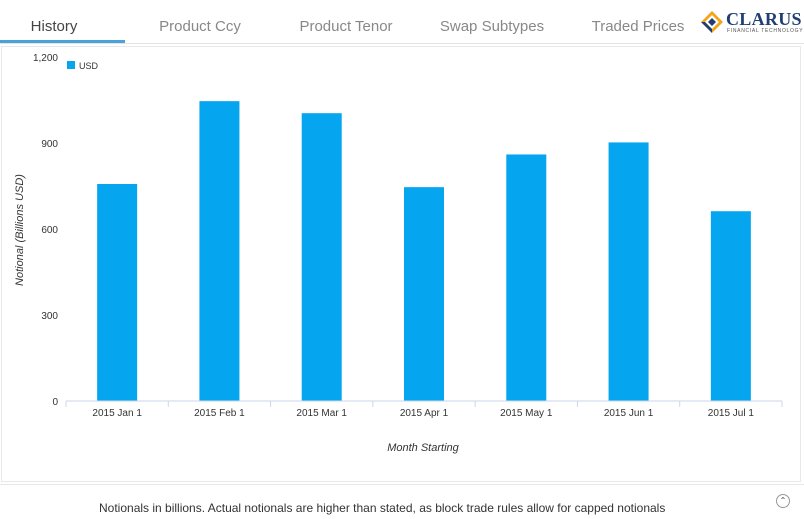 Image resolution: width=804 pixels, height=519 pixels. What do you see at coordinates (49, 230) in the screenshot?
I see `y-tick-label: 600` at bounding box center [49, 230].